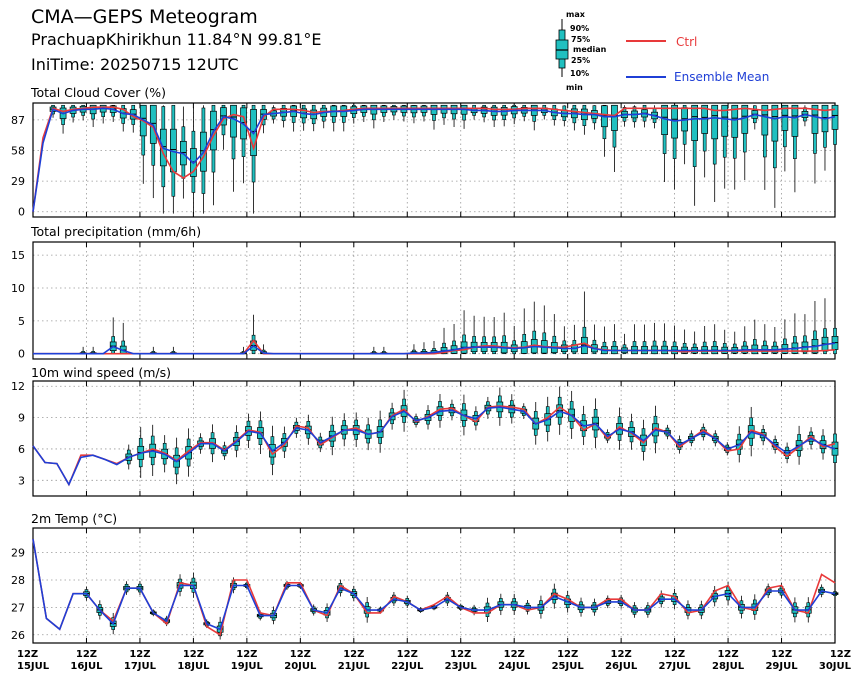 The width and height of the screenshot is (859, 681). I want to click on x-tick-date: 20JUL, so click(300, 666).